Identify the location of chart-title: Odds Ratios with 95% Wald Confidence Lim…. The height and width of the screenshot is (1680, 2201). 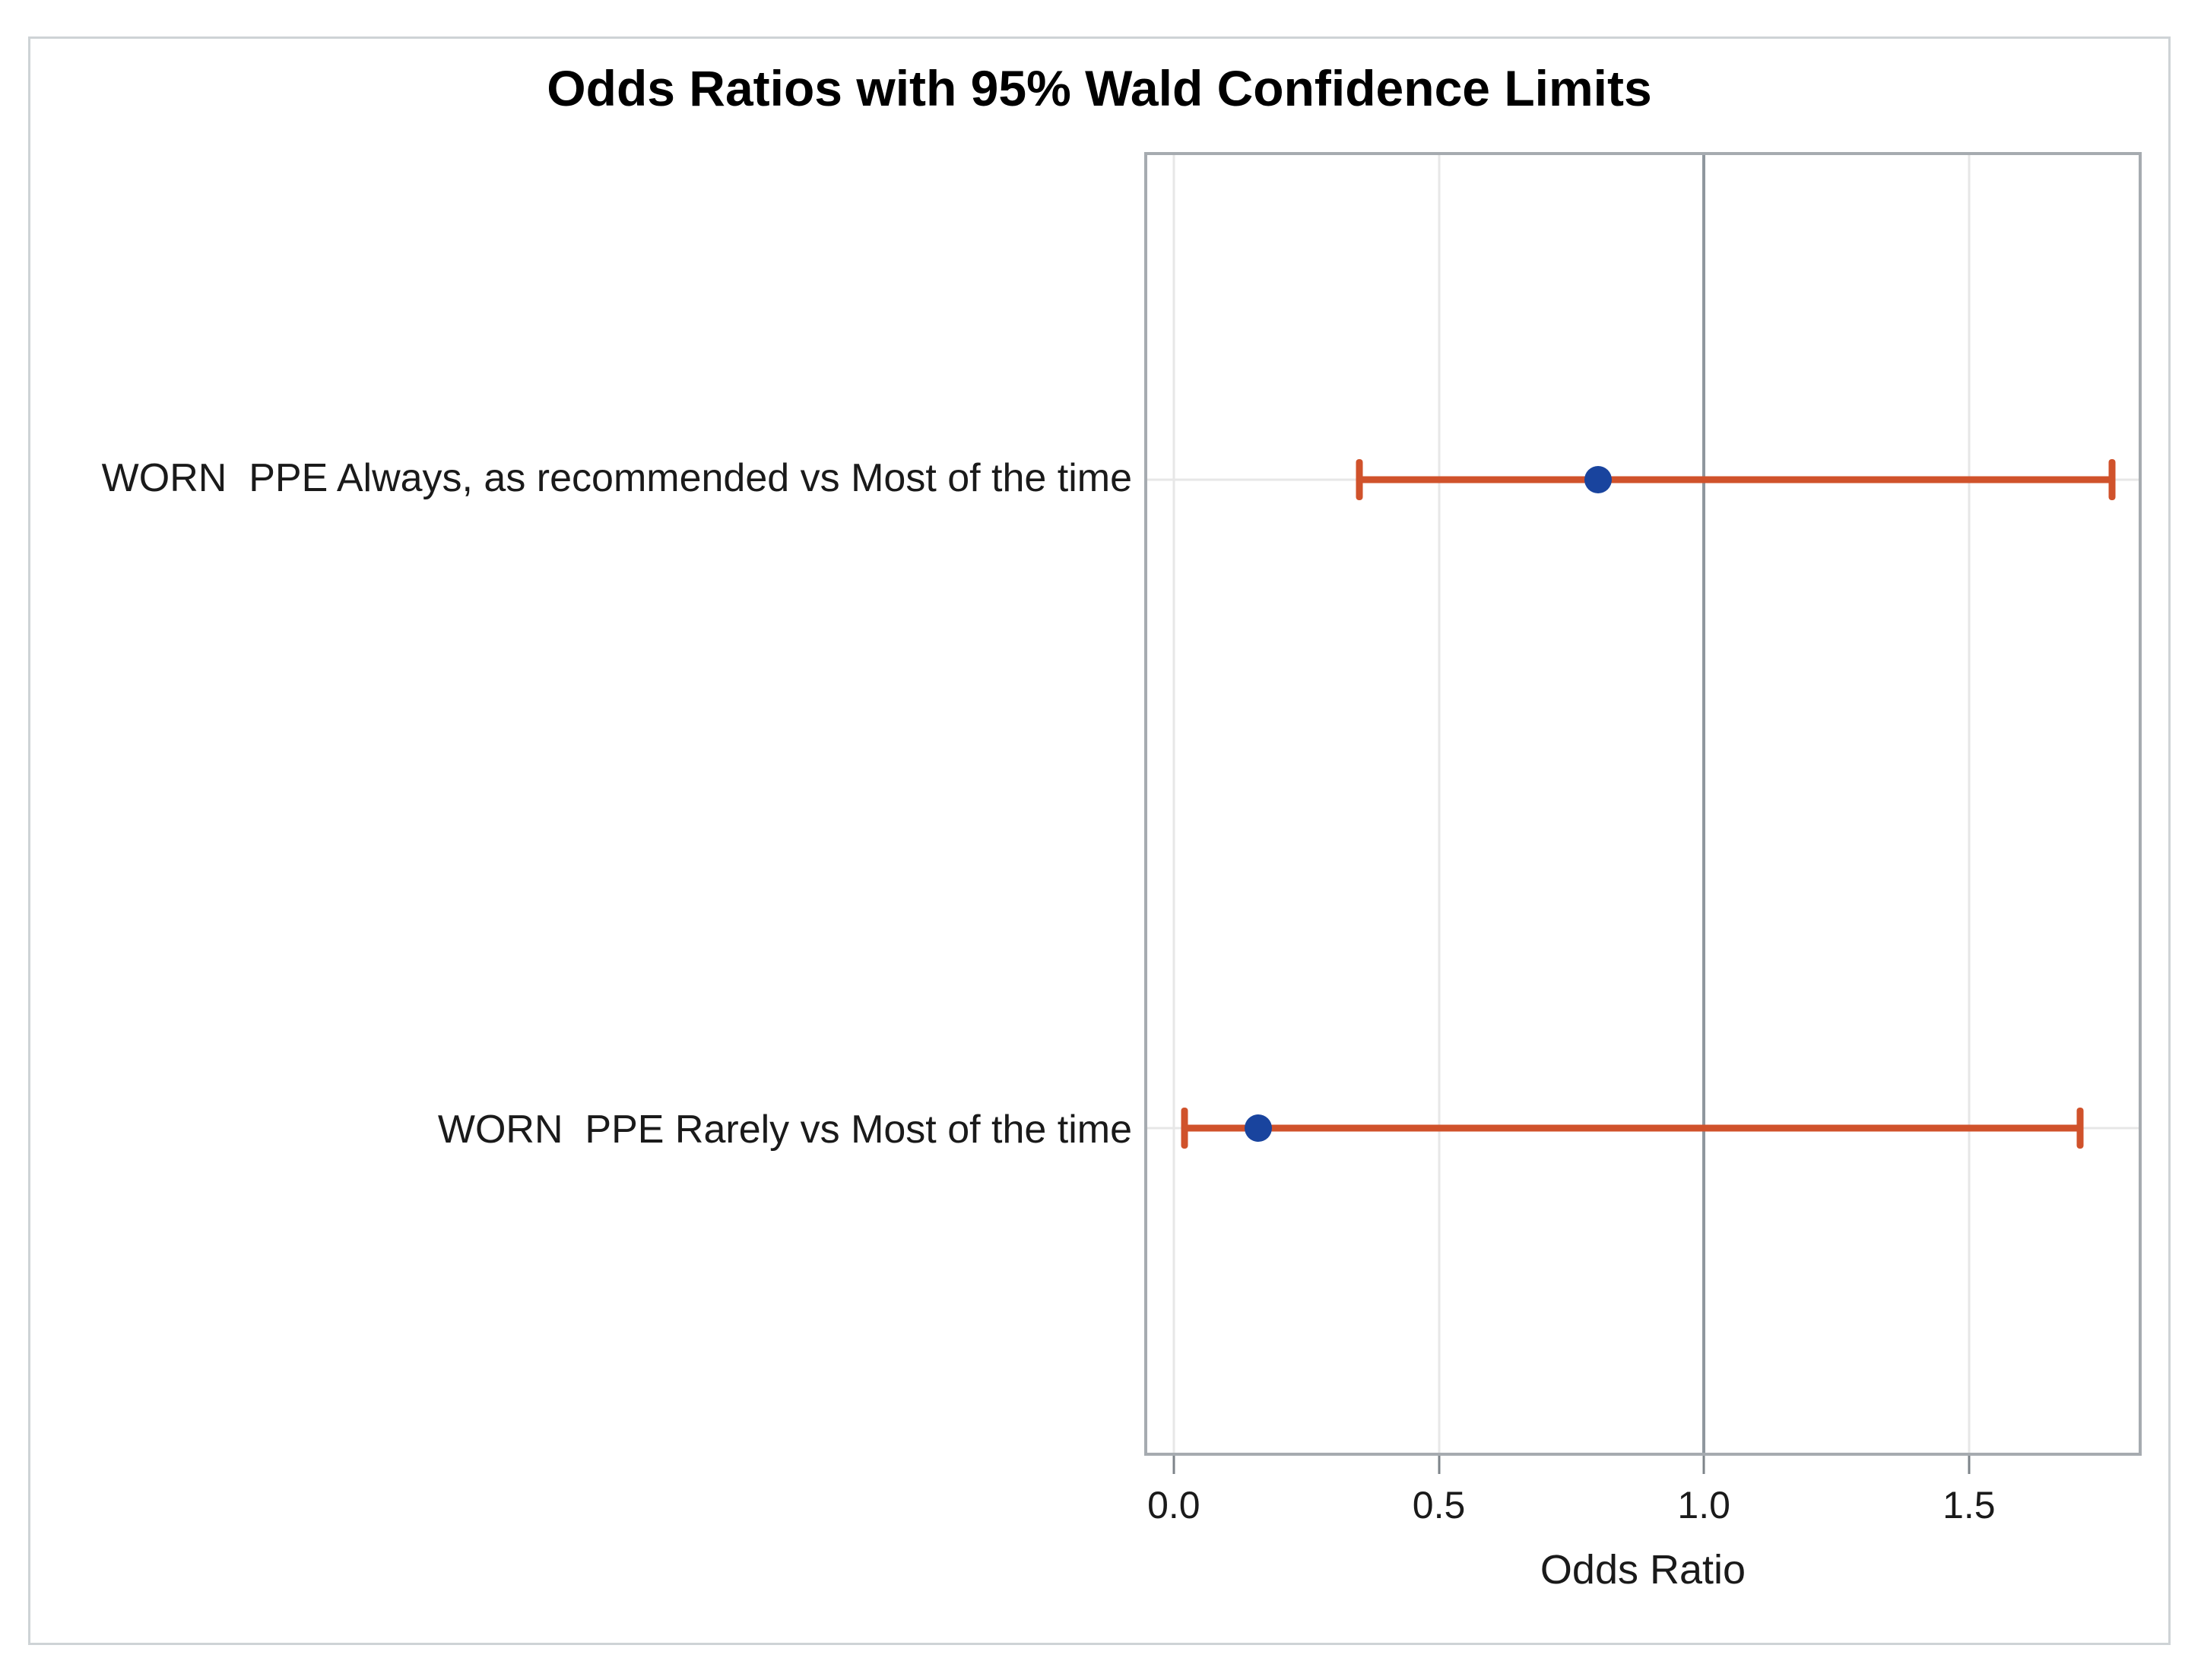
(1099, 88).